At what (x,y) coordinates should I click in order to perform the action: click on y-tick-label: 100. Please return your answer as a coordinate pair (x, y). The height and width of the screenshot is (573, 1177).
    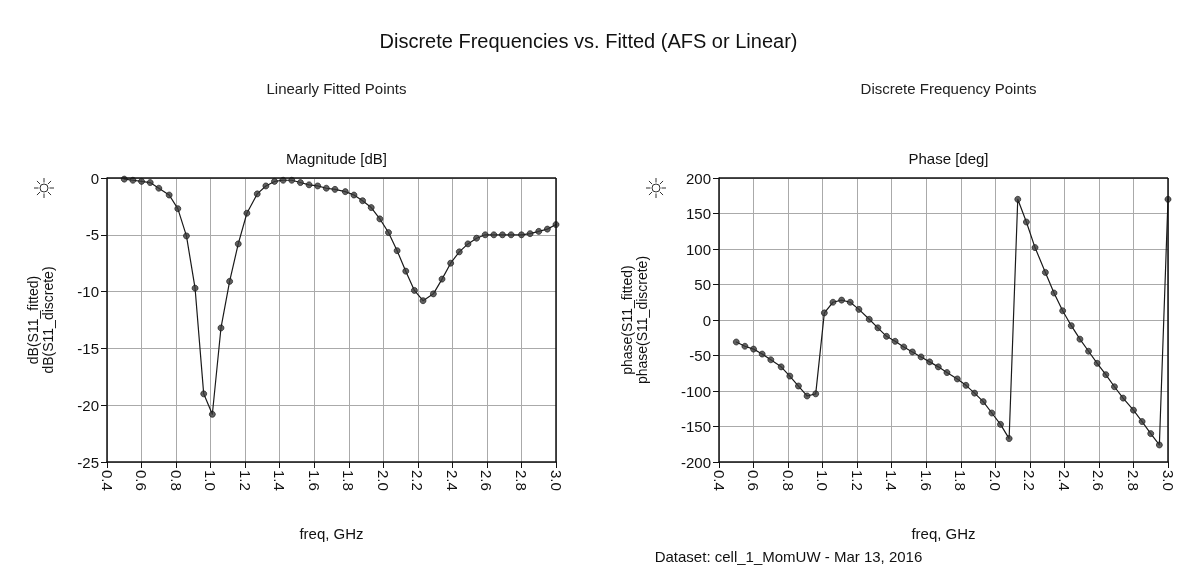
    Looking at the image, I should click on (698, 249).